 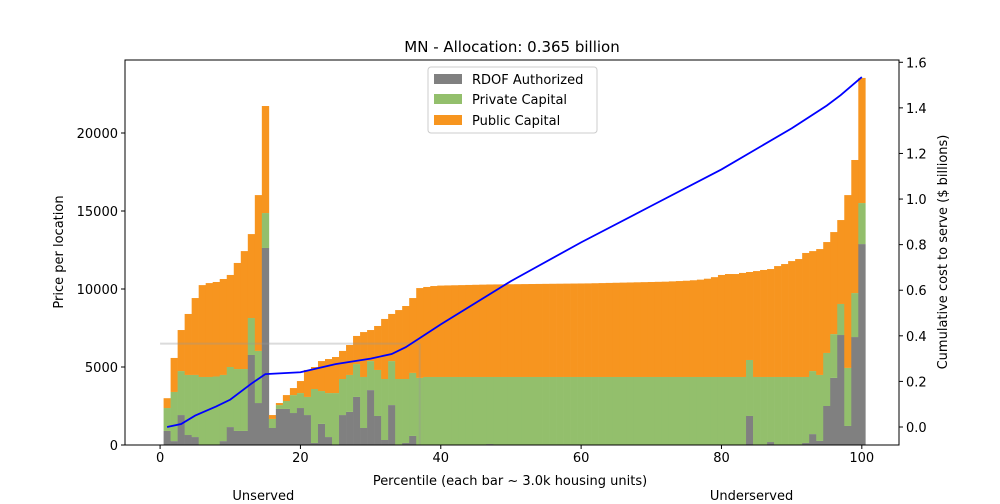 What do you see at coordinates (916, 200) in the screenshot?
I see `y-right-tick-label: 1.0` at bounding box center [916, 200].